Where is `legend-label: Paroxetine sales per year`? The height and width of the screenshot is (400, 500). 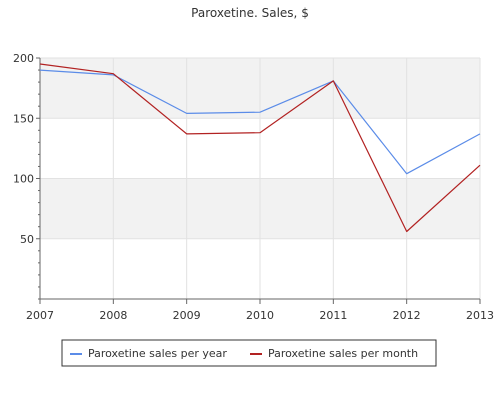
legend-label: Paroxetine sales per year is located at coordinates (157, 353).